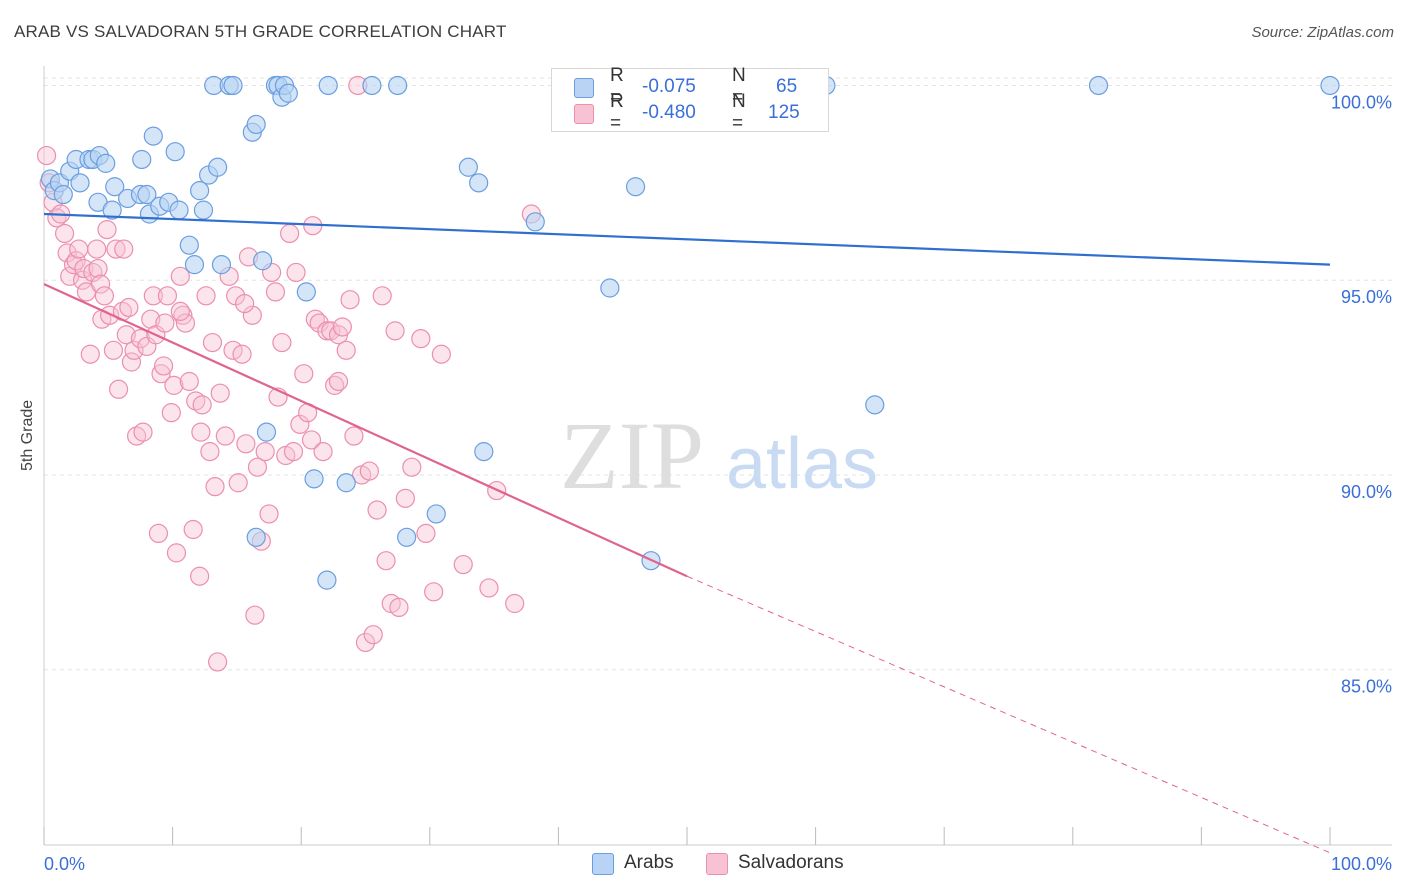  What do you see at coordinates (719, 455) in the screenshot?
I see `watermark: ZIP atlas` at bounding box center [719, 455].